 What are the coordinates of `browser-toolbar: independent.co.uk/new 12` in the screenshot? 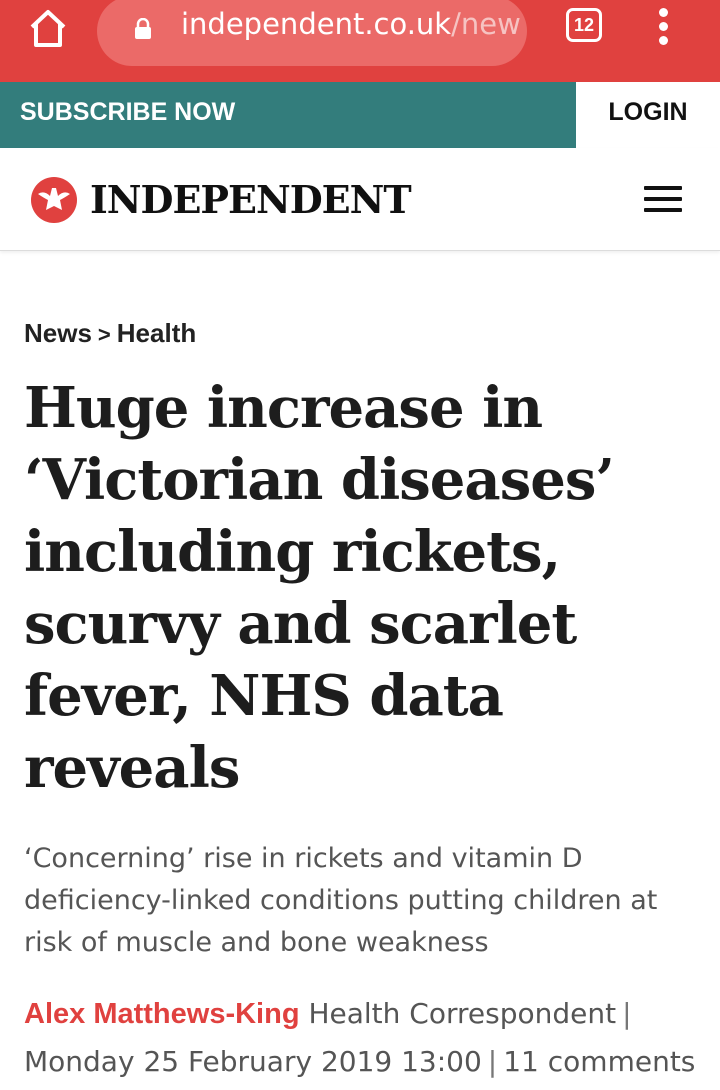 It's located at (360, 41).